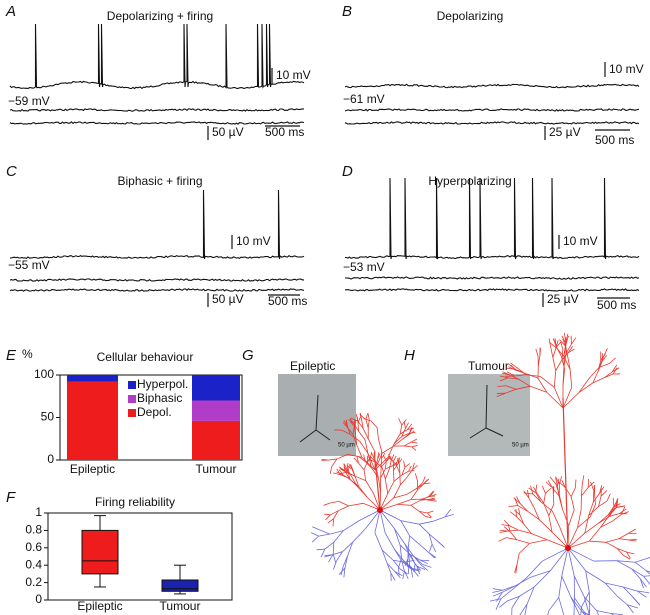 This screenshot has height=615, width=650. What do you see at coordinates (145, 357) in the screenshot?
I see `chart-title: Cellular behaviour` at bounding box center [145, 357].